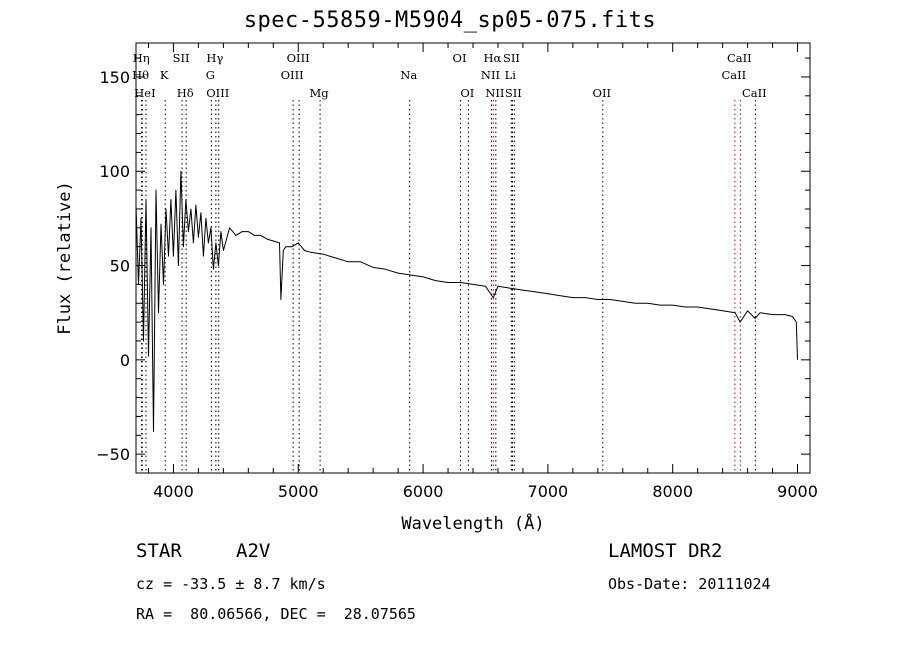 This screenshot has width=900, height=650. Describe the element at coordinates (144, 93) in the screenshot. I see `line-marker-label: HeI` at that location.